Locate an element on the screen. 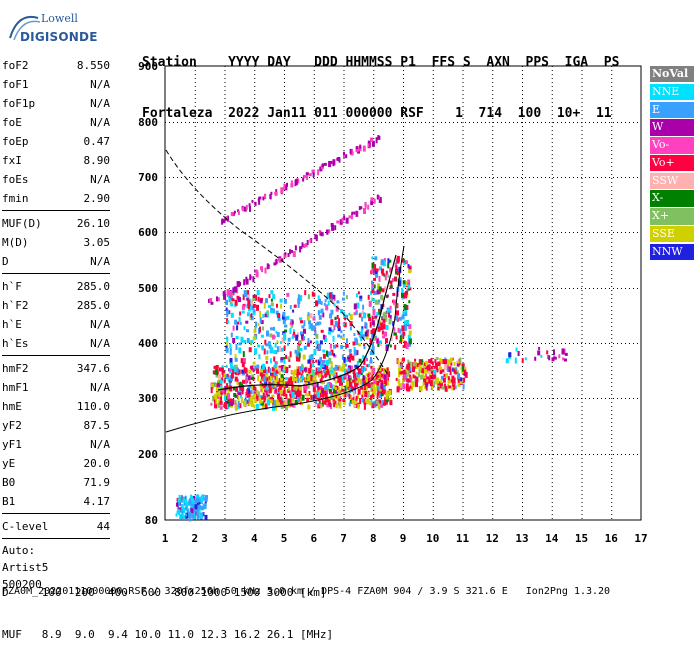 Image resolution: width=700 pixels, height=656 pixels. legend: NoVal NNE E W Vo- Vo+ SSW X- X+ SSE NNW is located at coordinates (672, 164).